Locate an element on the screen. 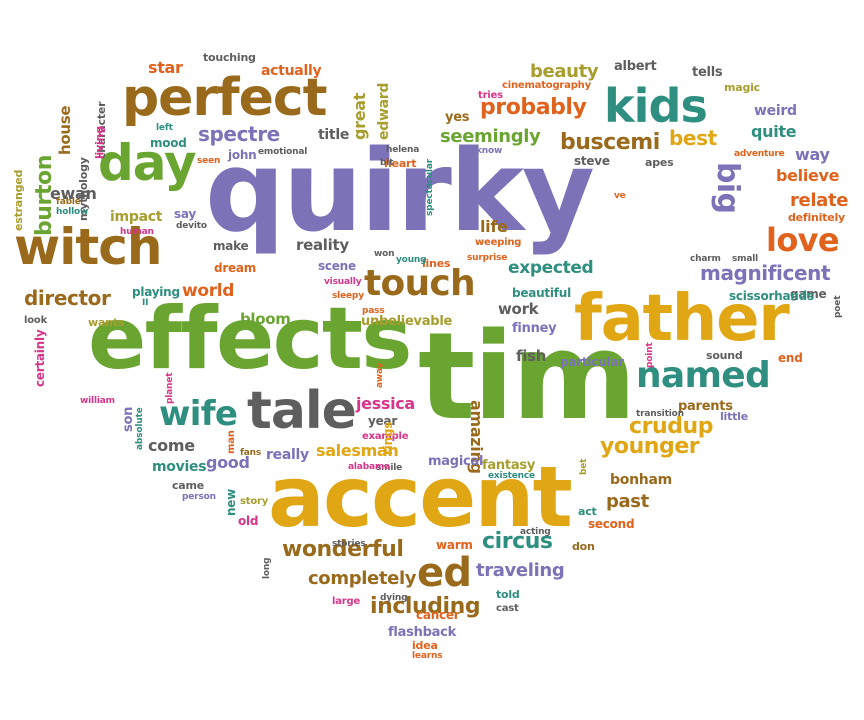  word-steve: steve is located at coordinates (592, 161).